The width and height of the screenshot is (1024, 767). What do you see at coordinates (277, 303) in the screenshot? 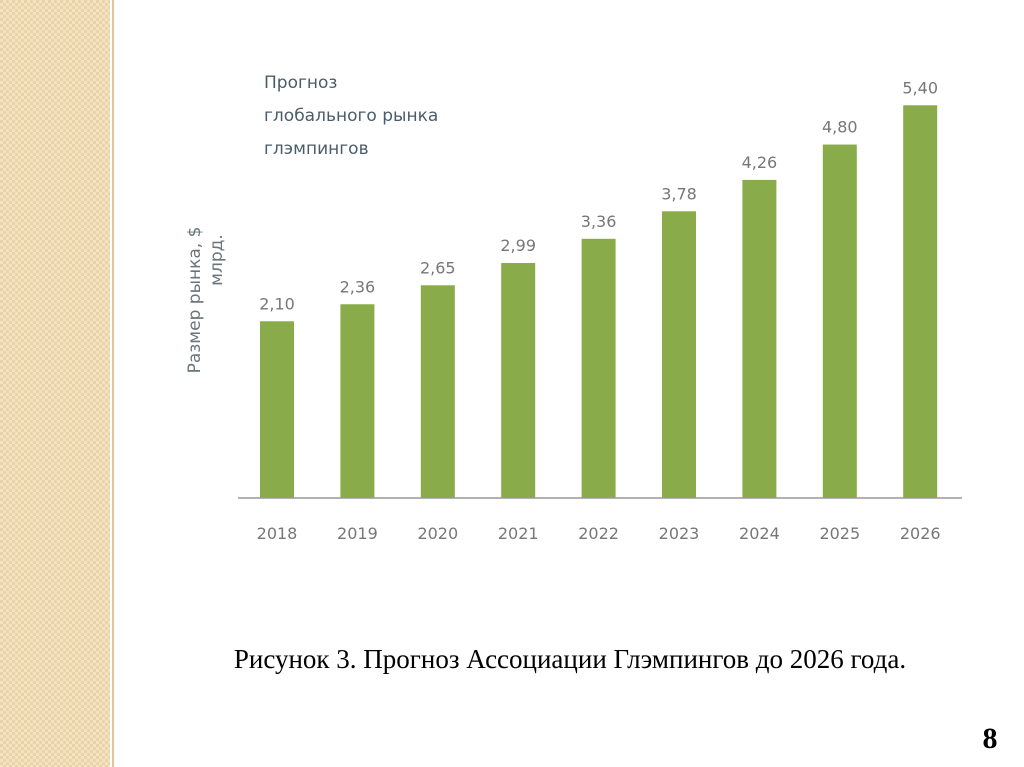
I see `value-label: 2,10` at bounding box center [277, 303].